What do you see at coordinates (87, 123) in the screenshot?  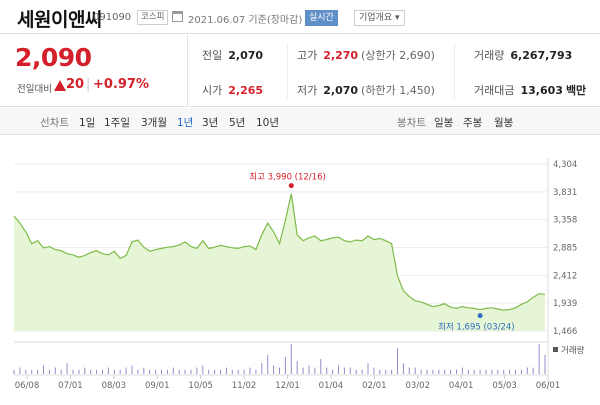 I see `tab-1d: 1일` at bounding box center [87, 123].